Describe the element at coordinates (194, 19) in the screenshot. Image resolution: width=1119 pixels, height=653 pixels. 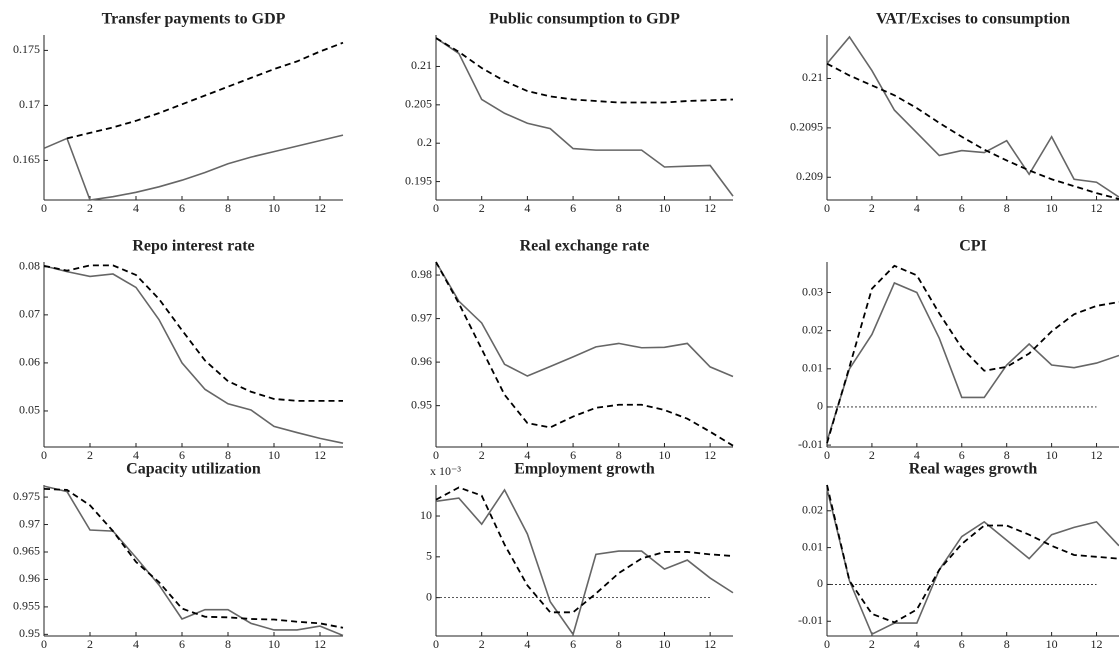
I see `panel-title: Transfer payments to GDP` at that location.